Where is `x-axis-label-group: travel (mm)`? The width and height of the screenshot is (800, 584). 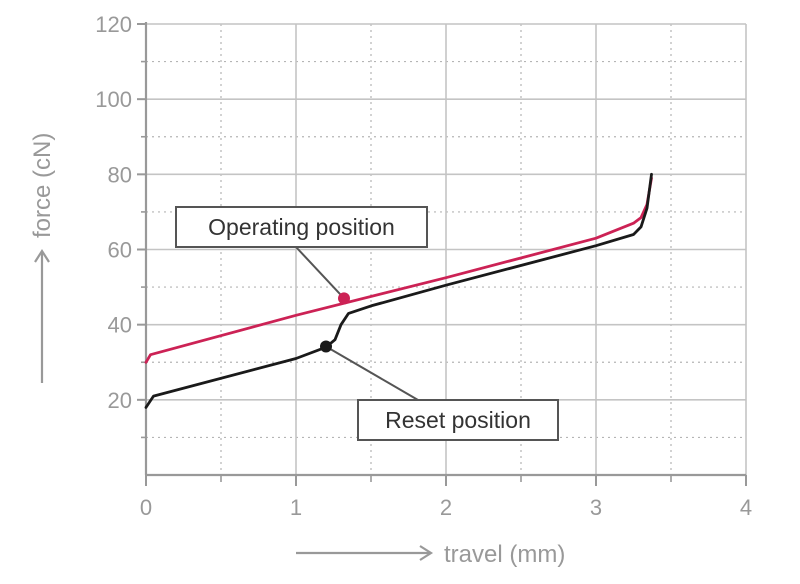
x-axis-label-group: travel (mm) is located at coordinates (430, 554).